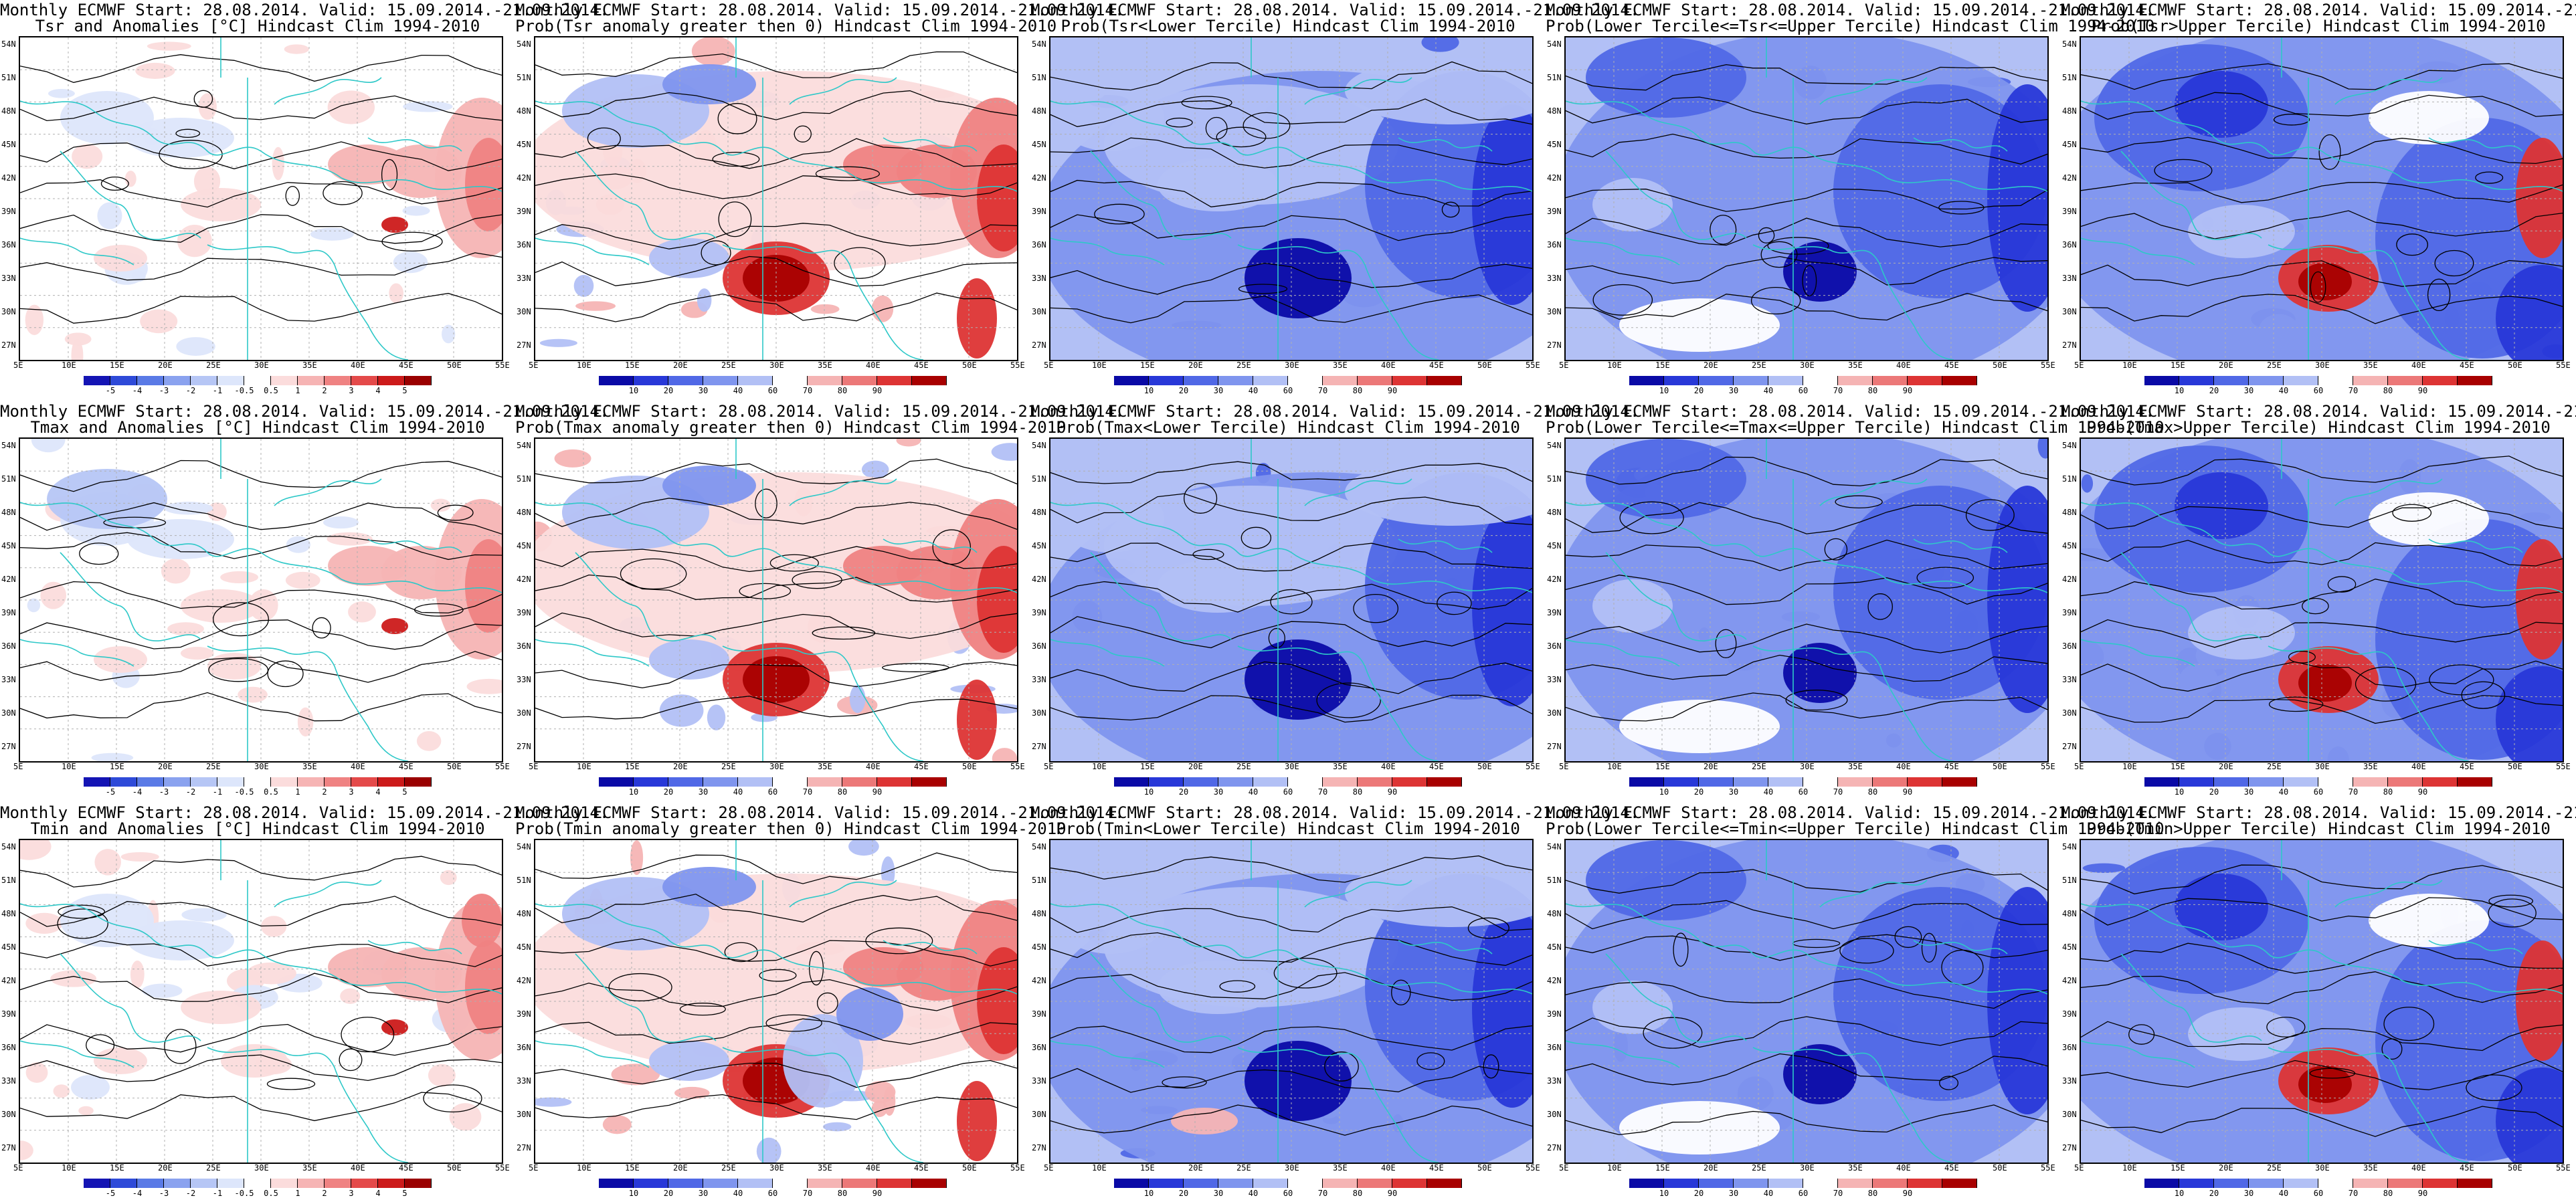 Image resolution: width=2576 pixels, height=1204 pixels. Describe the element at coordinates (8, 880) in the screenshot. I see `lat-tick-label: 51N` at that location.